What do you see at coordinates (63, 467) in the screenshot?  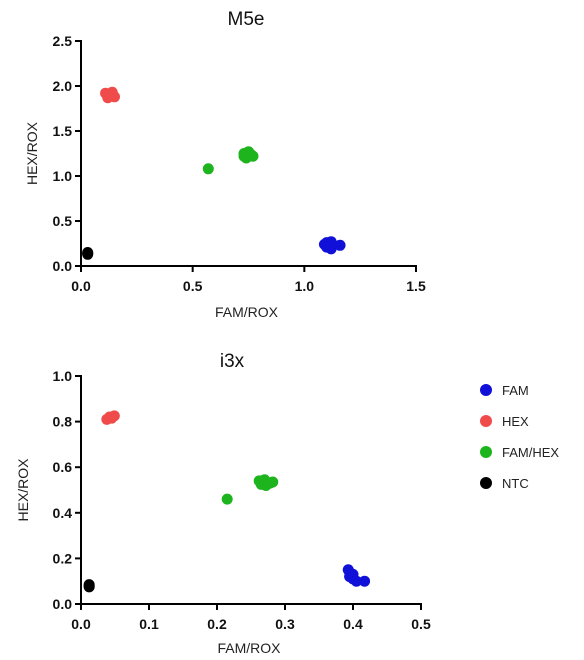 I see `y-tick-label: 0.6` at bounding box center [63, 467].